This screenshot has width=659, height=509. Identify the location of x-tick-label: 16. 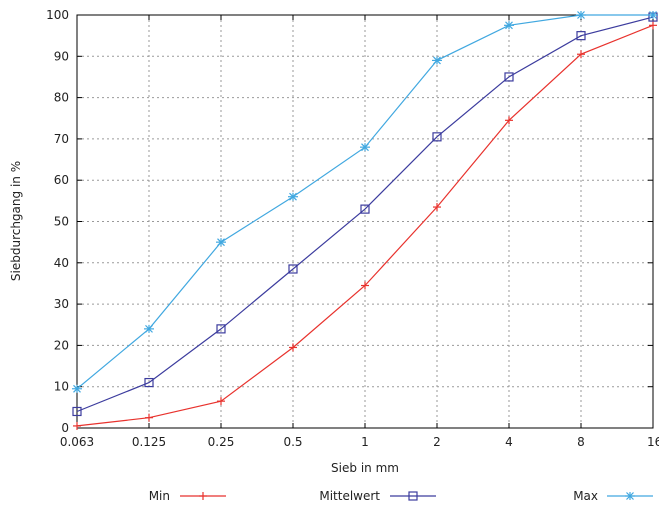
(653, 442).